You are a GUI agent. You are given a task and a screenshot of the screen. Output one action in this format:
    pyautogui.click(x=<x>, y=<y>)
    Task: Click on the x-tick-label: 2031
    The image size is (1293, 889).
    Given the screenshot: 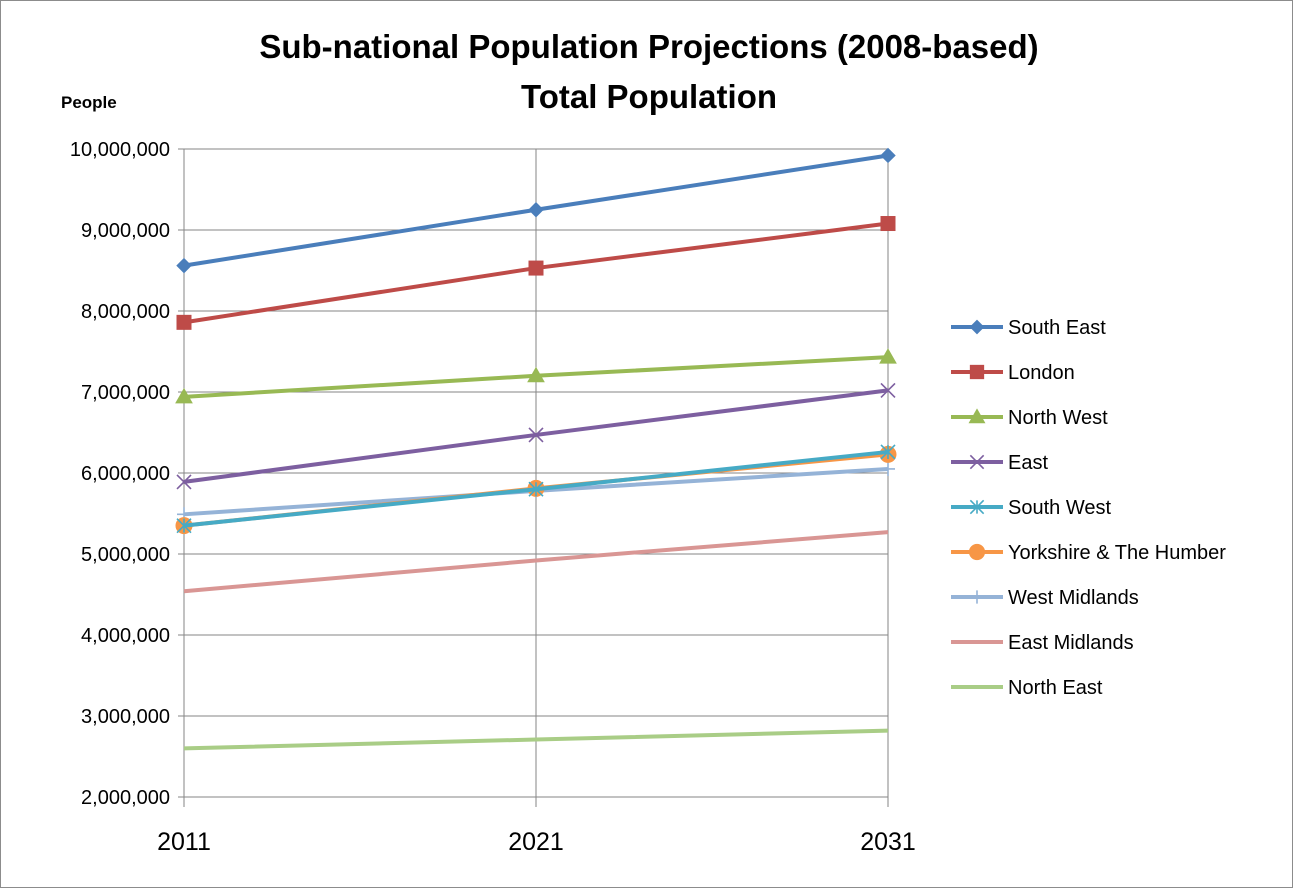 What is the action you would take?
    pyautogui.click(x=888, y=842)
    